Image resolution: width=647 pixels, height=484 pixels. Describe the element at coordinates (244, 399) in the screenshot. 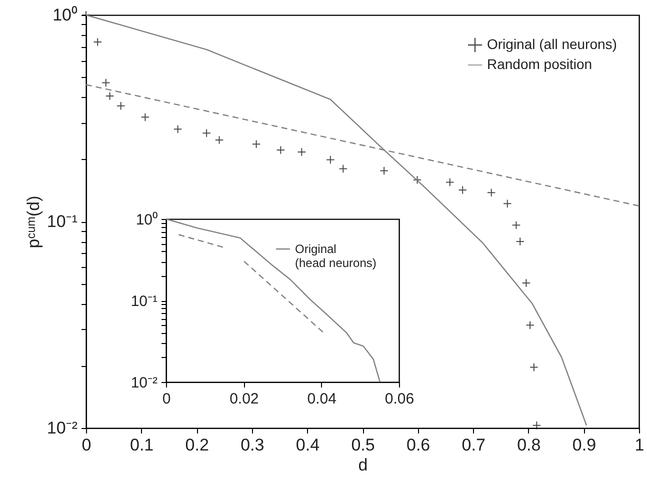

I see `x-tick-label: 0.02` at that location.